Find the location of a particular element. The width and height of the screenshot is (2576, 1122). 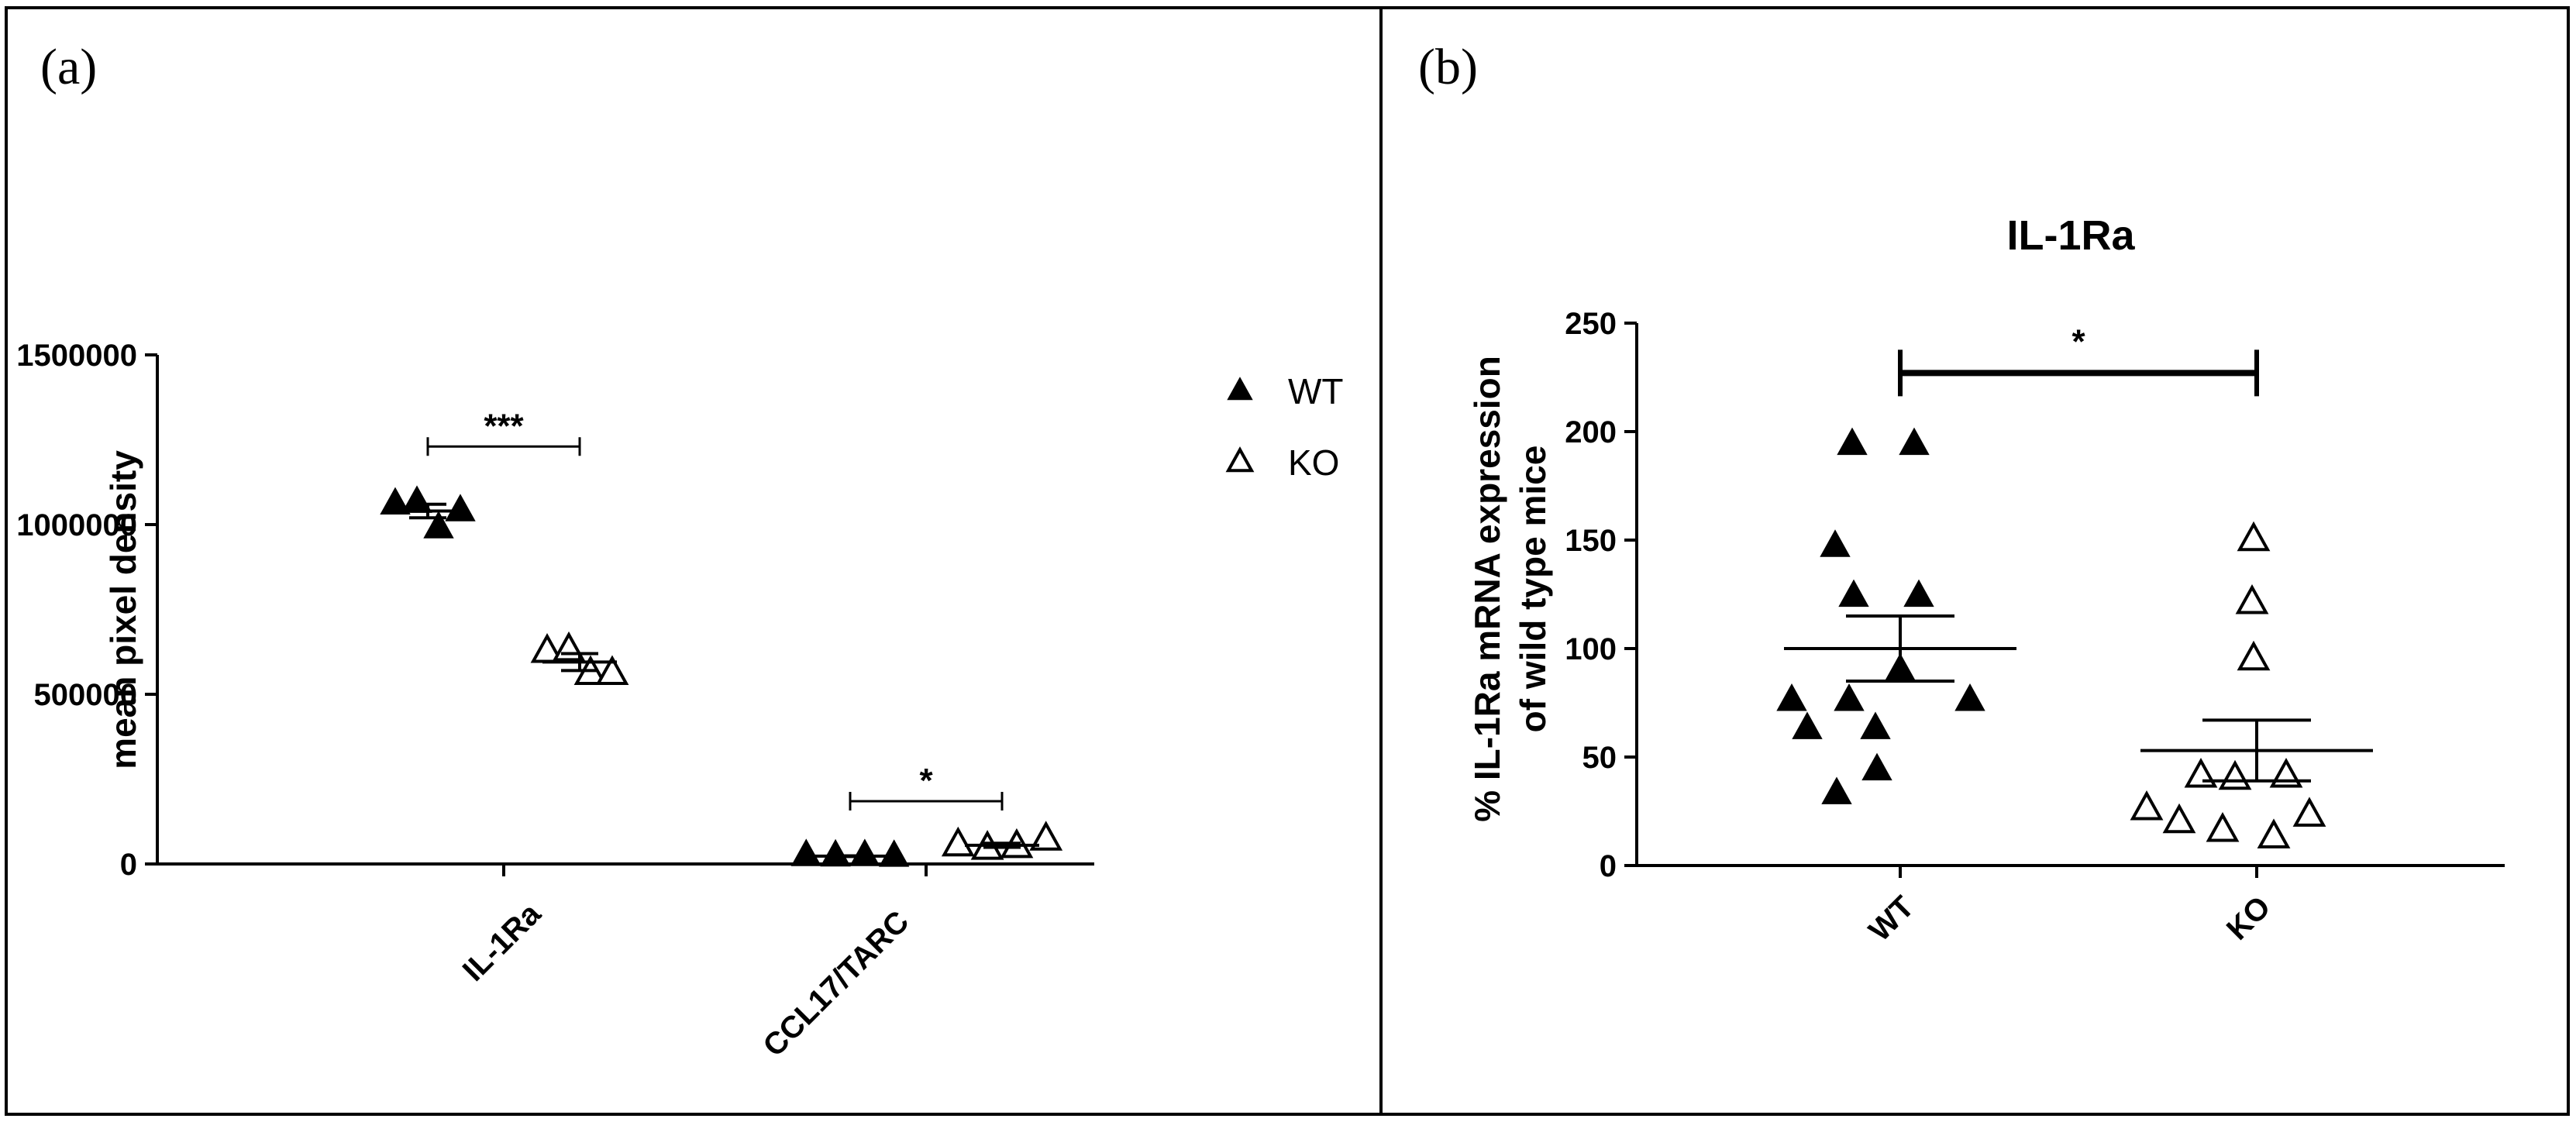

legend-label-wt: WT is located at coordinates (1316, 391).